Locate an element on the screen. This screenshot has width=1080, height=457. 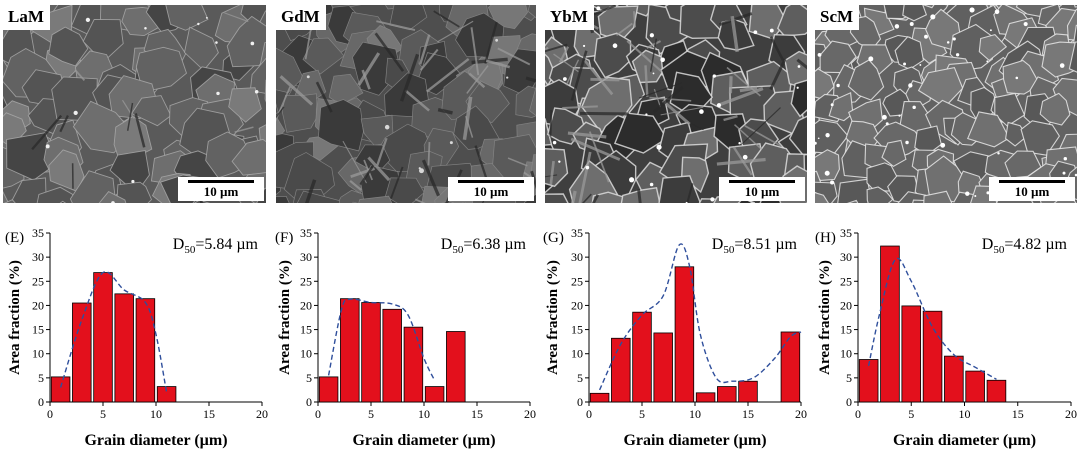
x-tick-label: 15 is located at coordinates (1018, 414).